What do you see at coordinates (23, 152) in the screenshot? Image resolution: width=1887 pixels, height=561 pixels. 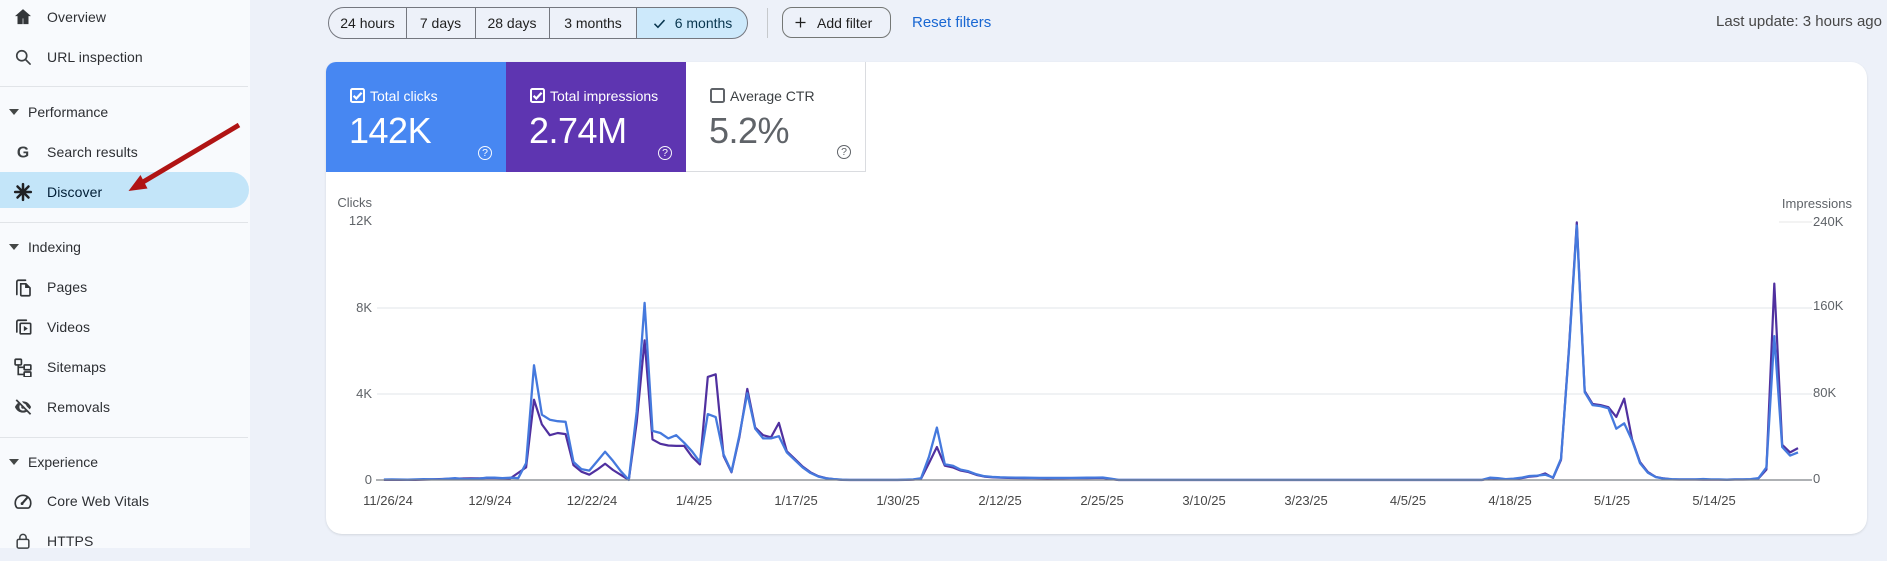 I see `svg-text: G` at bounding box center [23, 152].